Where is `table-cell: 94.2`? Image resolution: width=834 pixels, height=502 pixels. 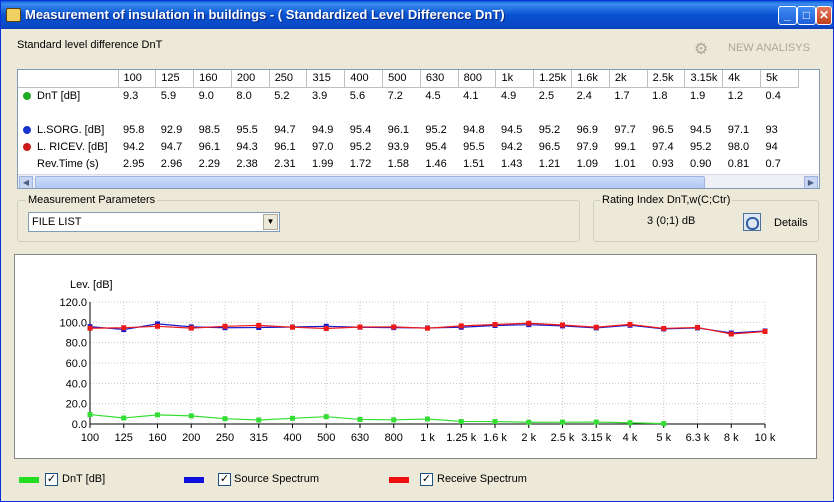
table-cell: 94.2 is located at coordinates (511, 146).